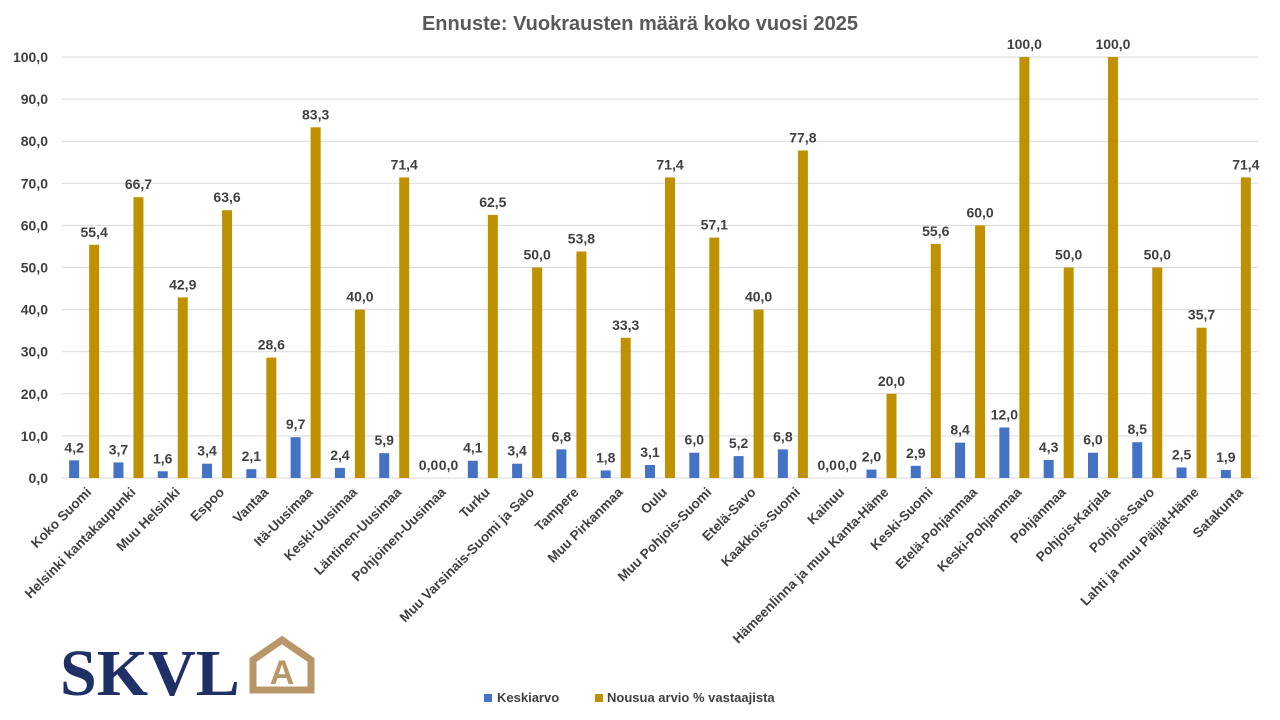 The height and width of the screenshot is (720, 1280). I want to click on data-label-nousua: 28,6, so click(271, 345).